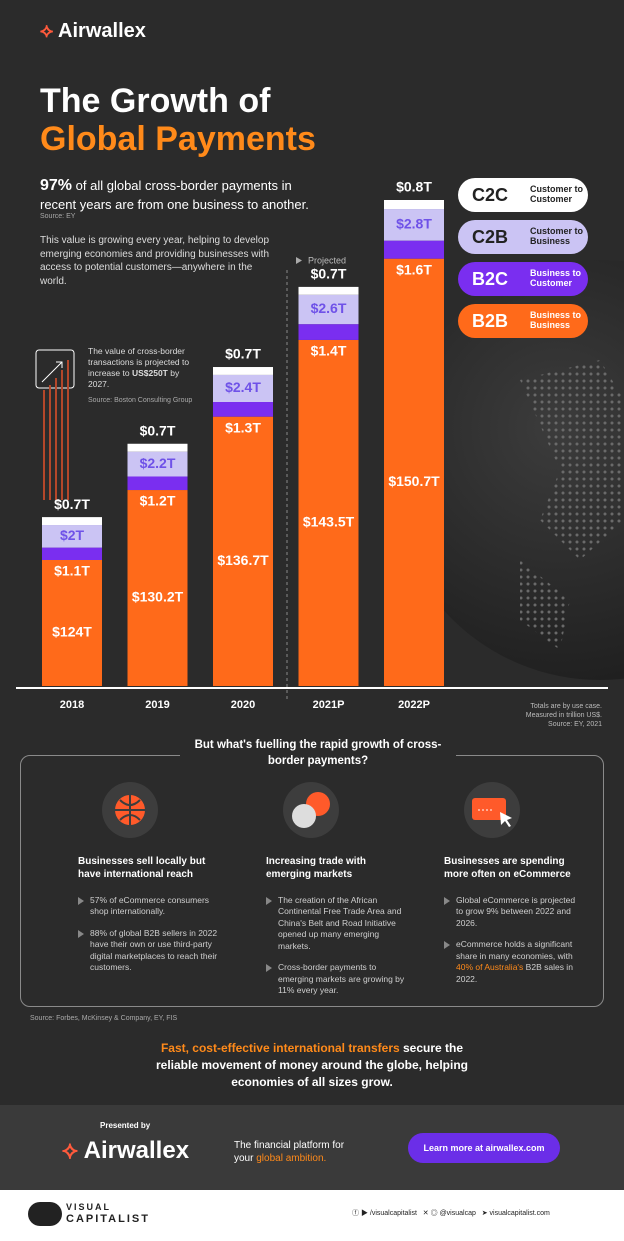 The width and height of the screenshot is (624, 1241). Describe the element at coordinates (55, 424) in the screenshot. I see `growth-icon` at that location.